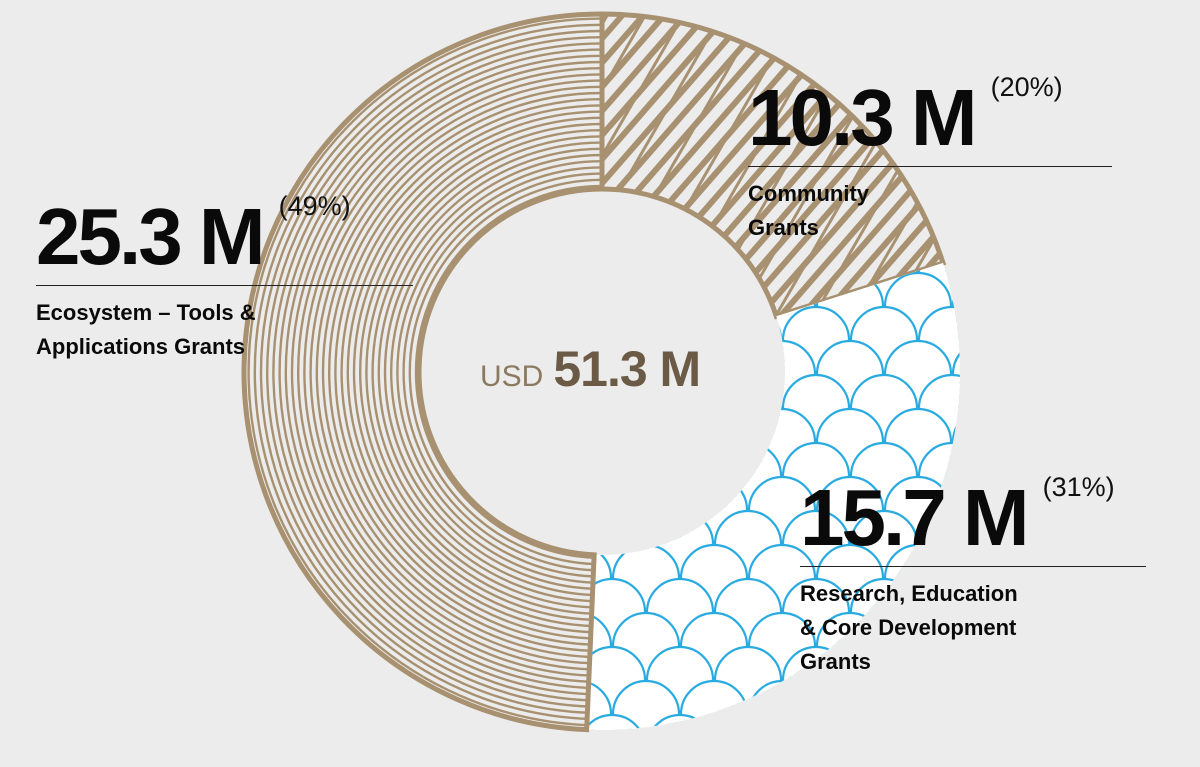  What do you see at coordinates (496, 372) in the screenshot?
I see `ring-stroke` at bounding box center [496, 372].